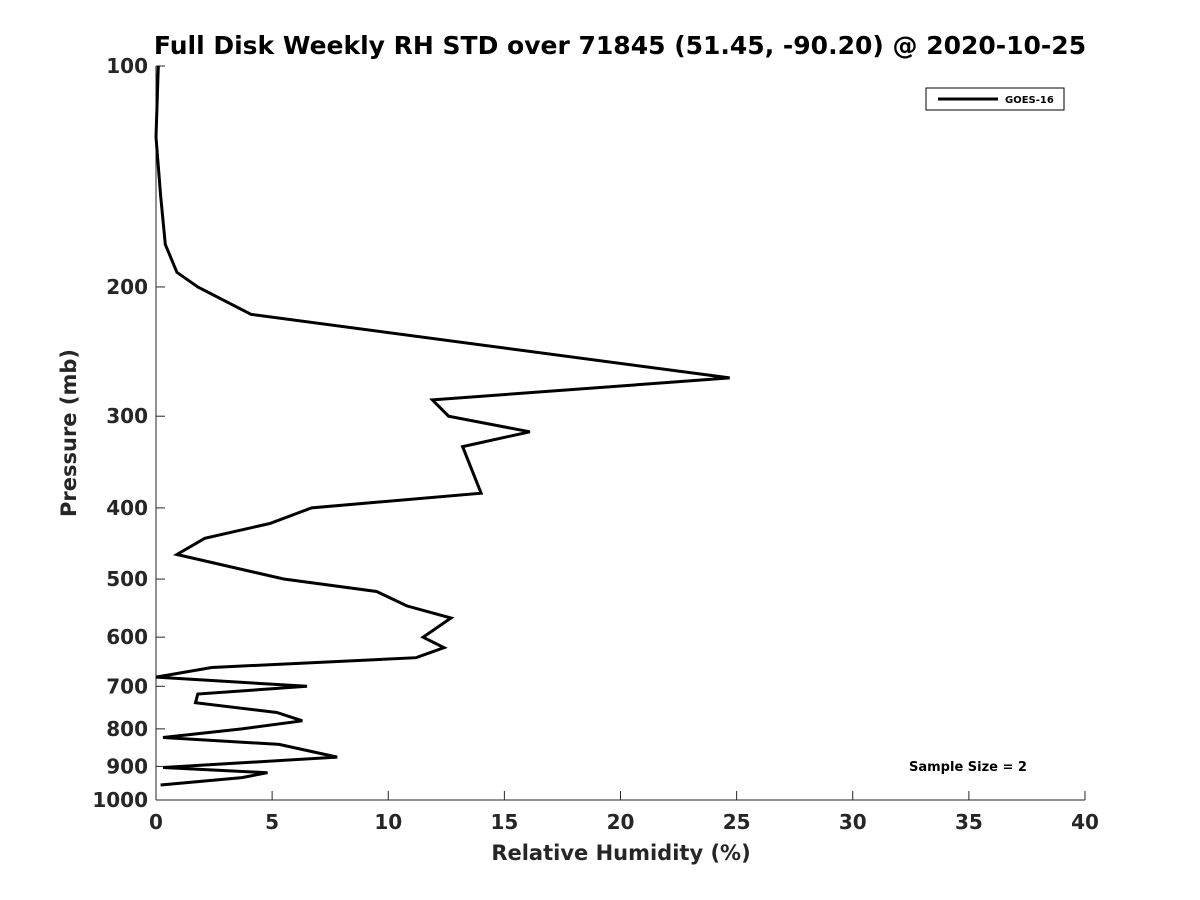 The width and height of the screenshot is (1200, 900). I want to click on y-tick-label: 500, so click(127, 579).